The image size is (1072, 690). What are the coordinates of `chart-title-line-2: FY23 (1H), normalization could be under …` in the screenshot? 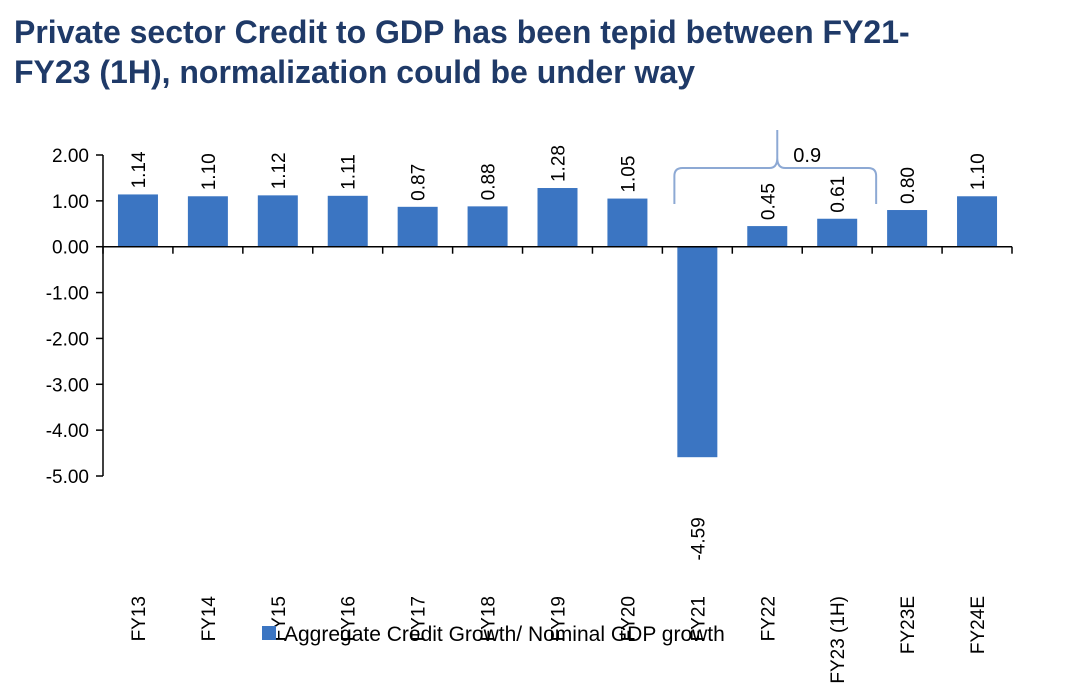 It's located at (354, 72).